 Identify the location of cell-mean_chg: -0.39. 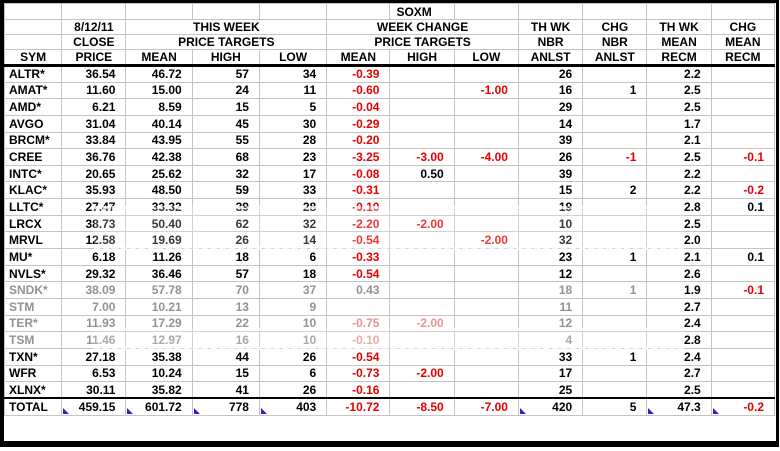
(358, 74).